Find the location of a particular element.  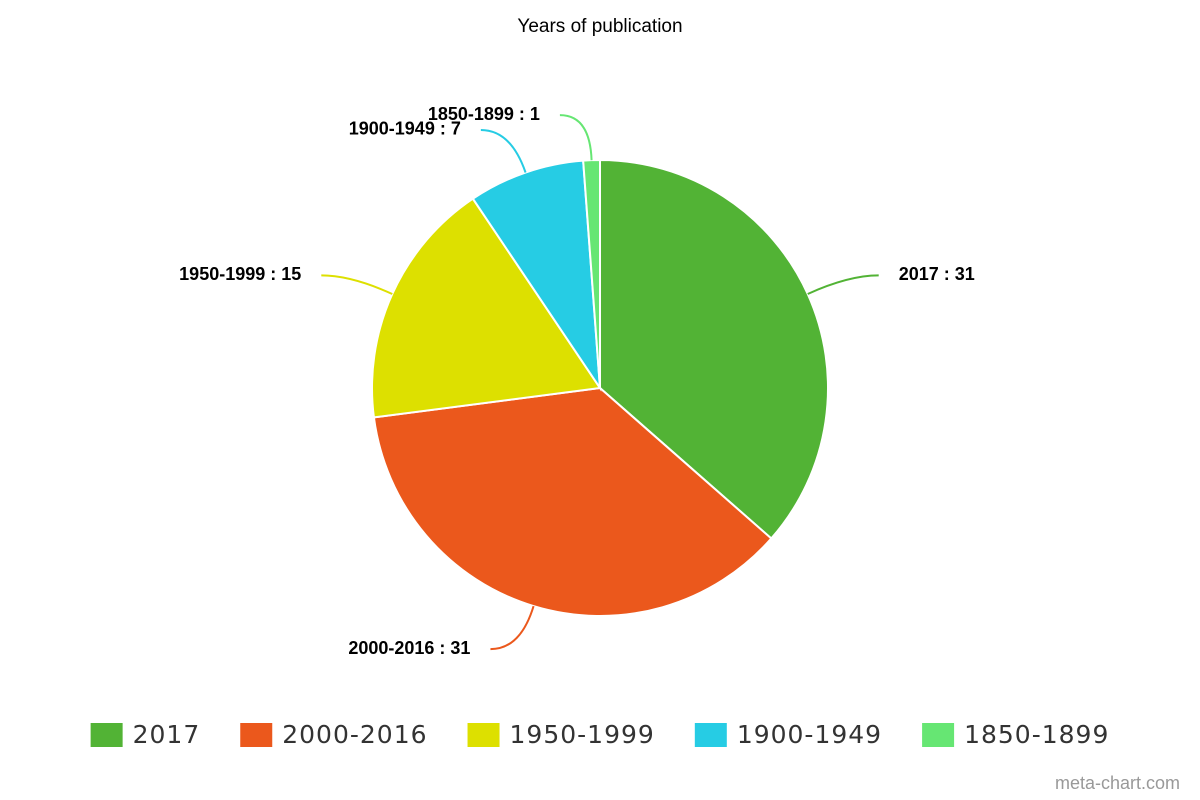

legend-label: 1950-1999 is located at coordinates (582, 734).